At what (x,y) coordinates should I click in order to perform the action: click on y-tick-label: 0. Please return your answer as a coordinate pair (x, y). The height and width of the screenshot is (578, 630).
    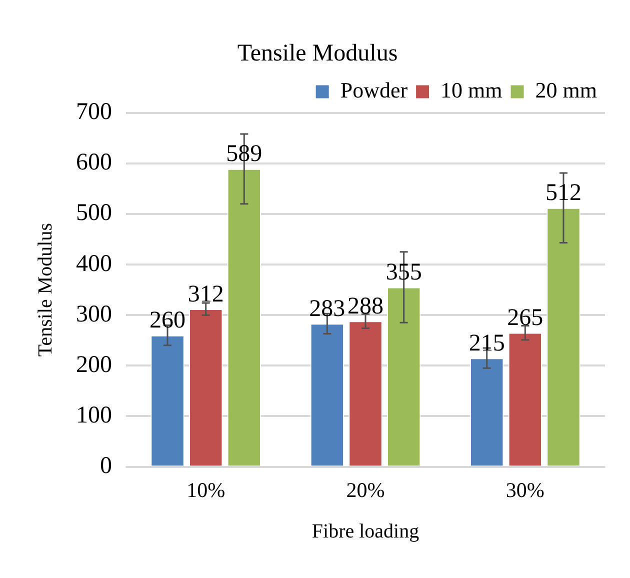
    Looking at the image, I should click on (106, 466).